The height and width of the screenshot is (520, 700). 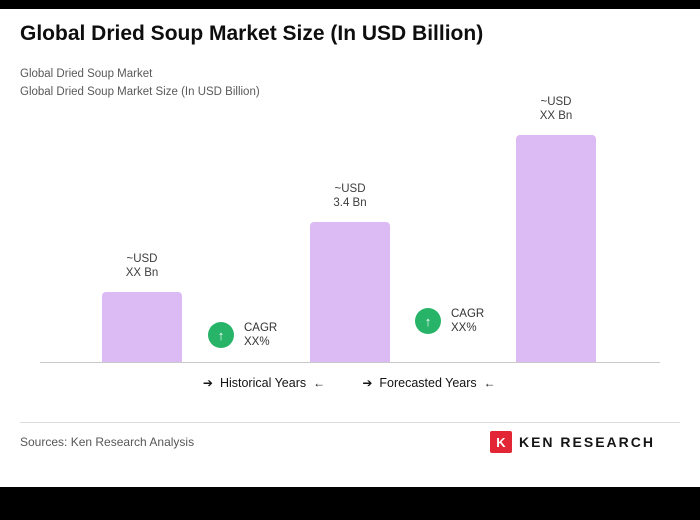 I want to click on period-label-historical: ➔ Historical Years ←, so click(x=264, y=383).